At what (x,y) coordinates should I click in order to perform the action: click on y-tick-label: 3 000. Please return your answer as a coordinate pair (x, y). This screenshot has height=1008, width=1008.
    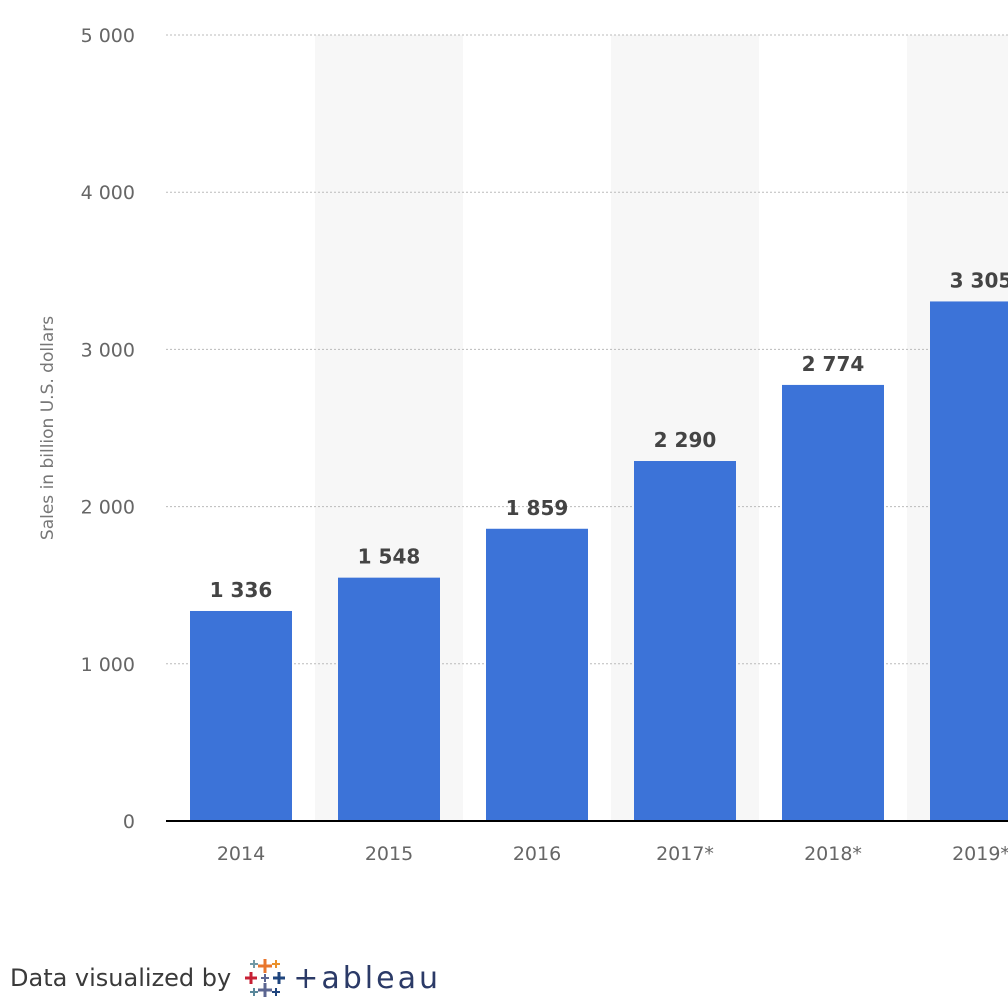
    Looking at the image, I should click on (108, 350).